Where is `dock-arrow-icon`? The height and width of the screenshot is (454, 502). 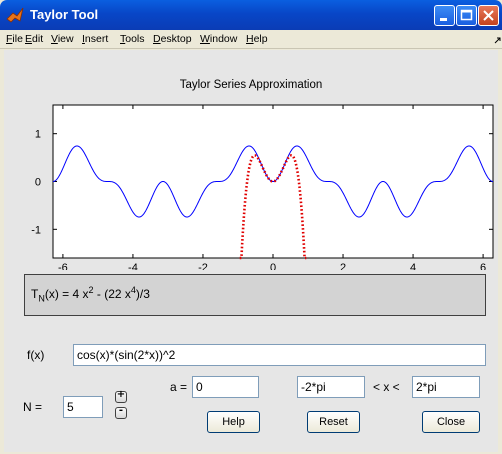 dock-arrow-icon is located at coordinates (497, 40).